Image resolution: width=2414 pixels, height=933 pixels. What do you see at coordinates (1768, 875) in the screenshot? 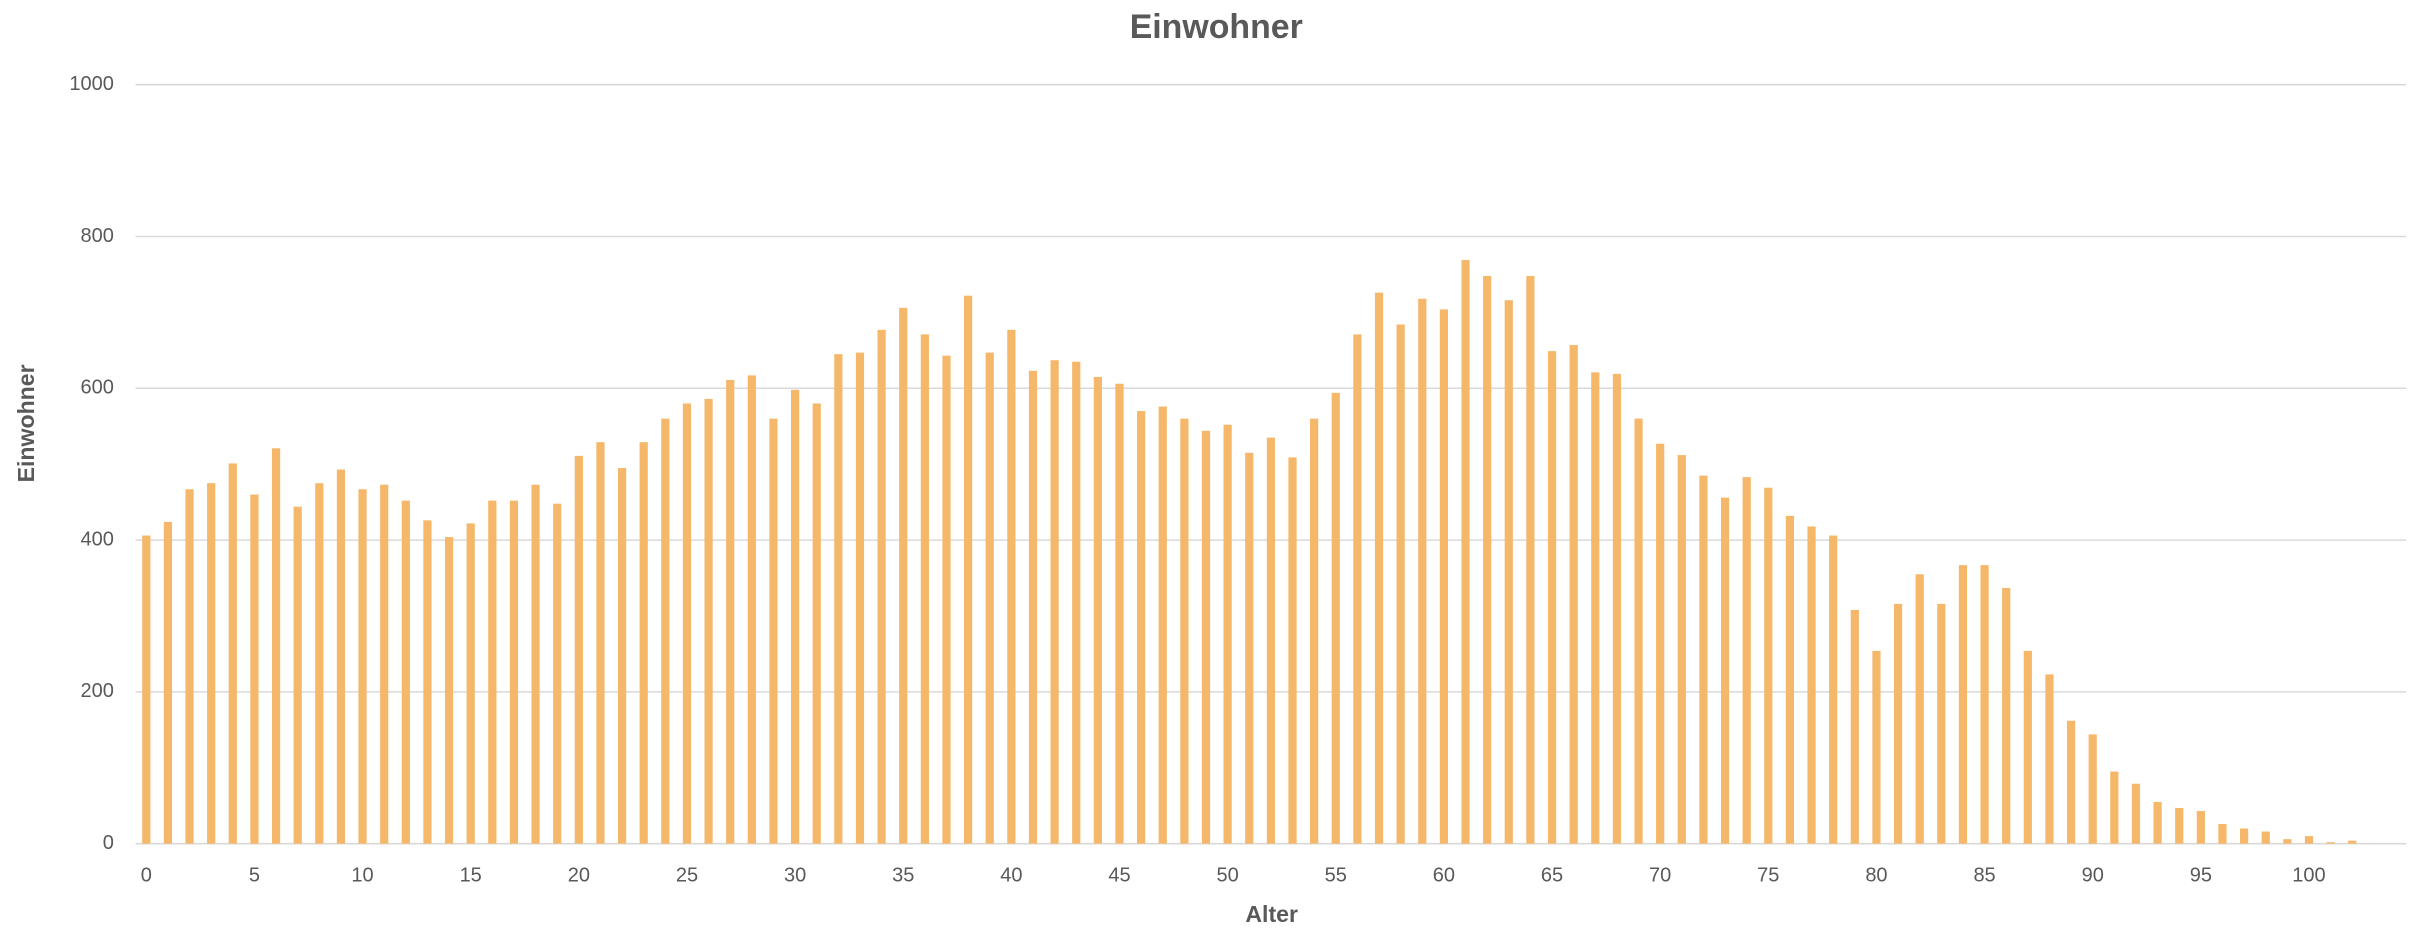
I see `x-tick-label: 75` at bounding box center [1768, 875].